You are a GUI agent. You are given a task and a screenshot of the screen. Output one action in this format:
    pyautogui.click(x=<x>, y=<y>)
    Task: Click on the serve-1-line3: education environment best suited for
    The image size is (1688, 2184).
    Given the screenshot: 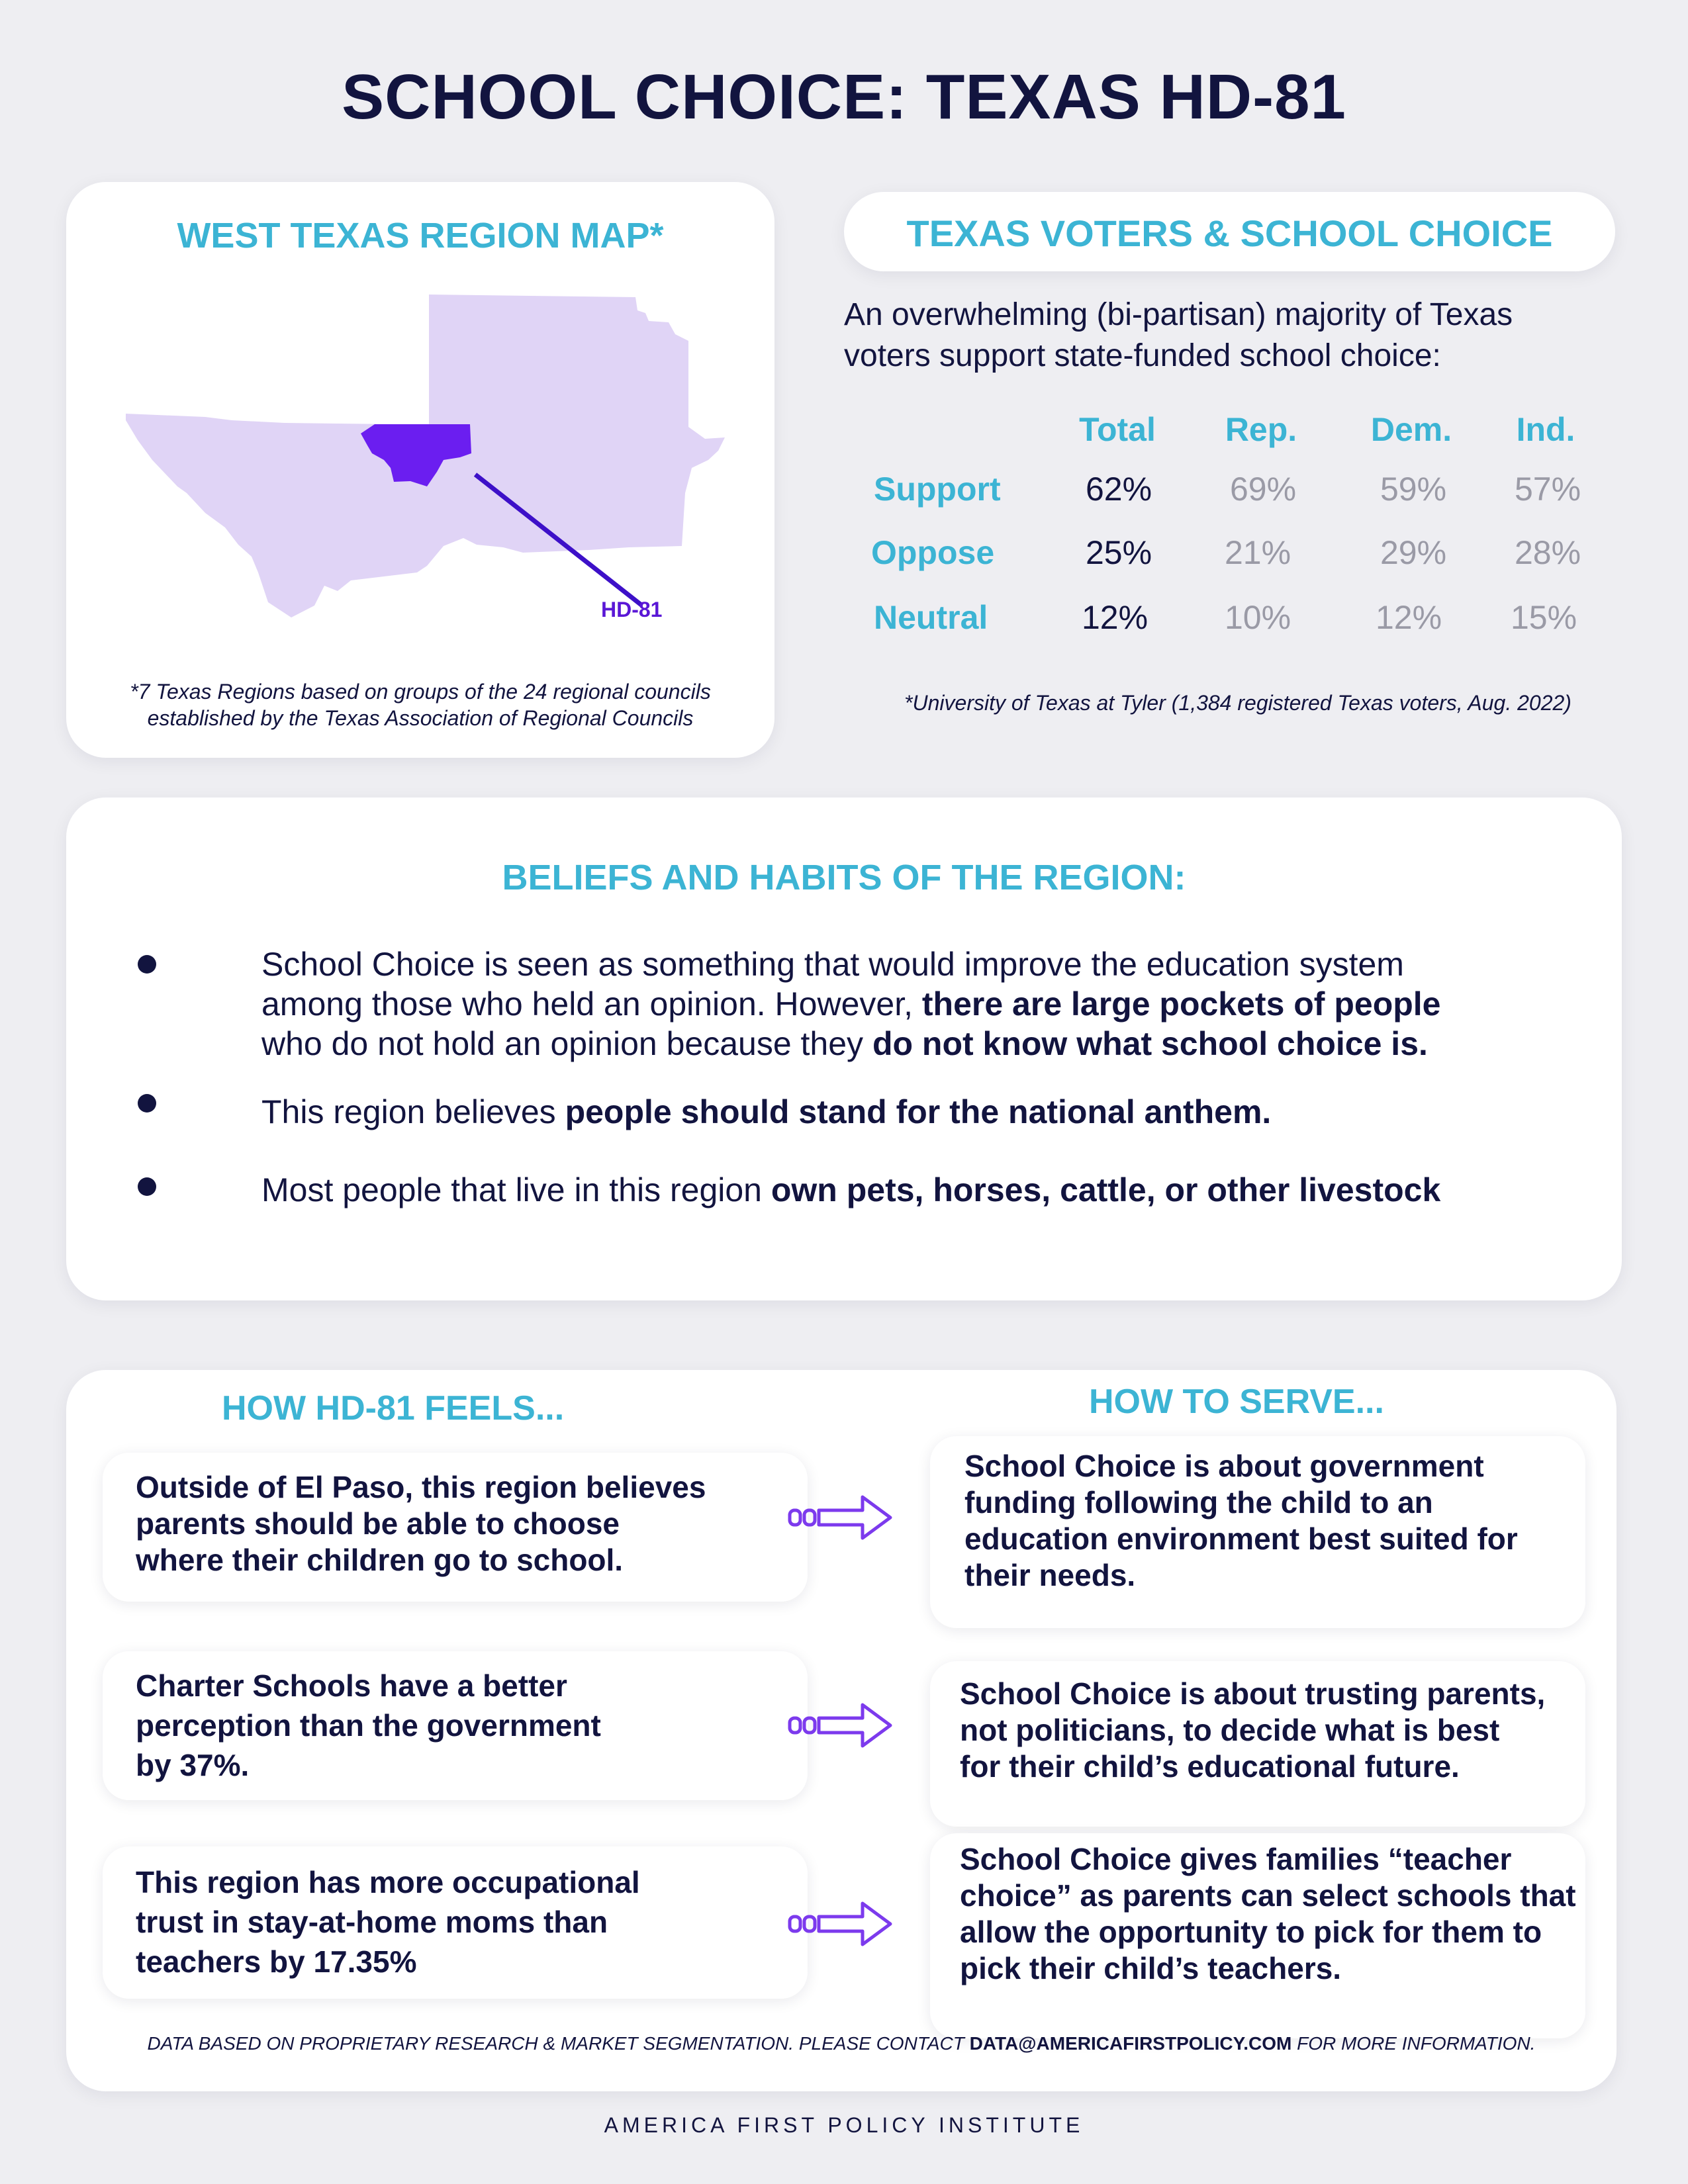 What is the action you would take?
    pyautogui.click(x=1241, y=1539)
    